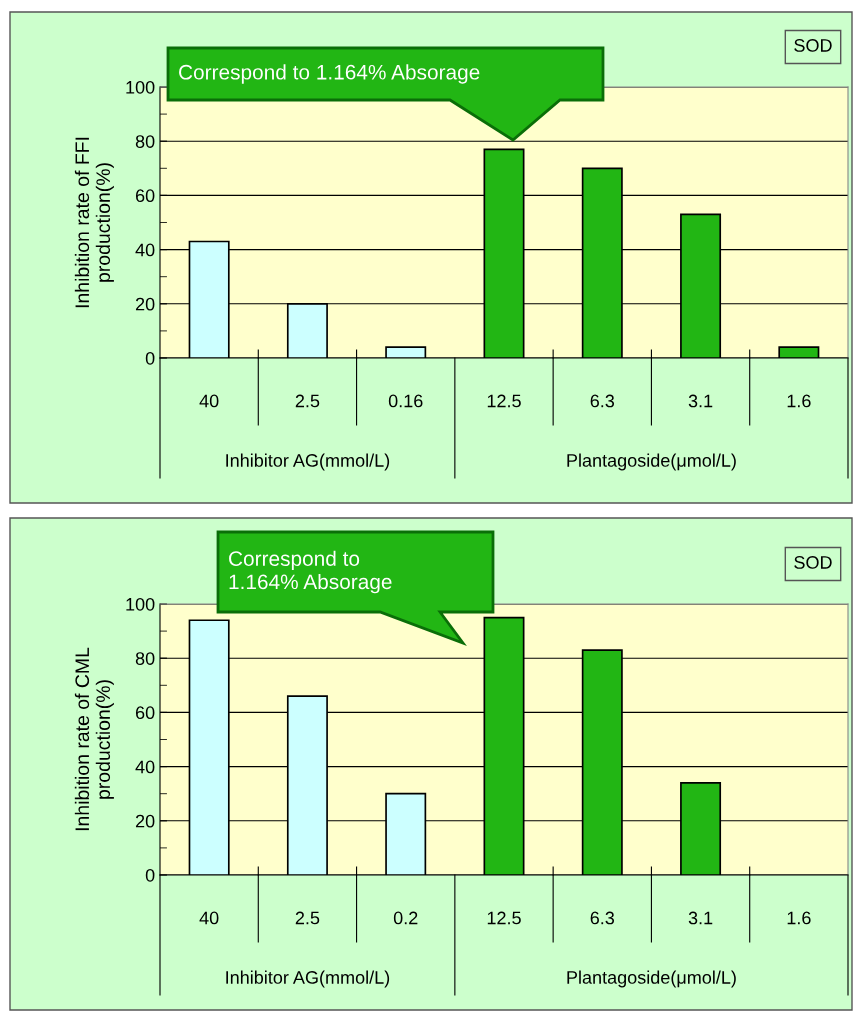  Describe the element at coordinates (405, 918) in the screenshot. I see `x-tick-label: 0.2` at that location.